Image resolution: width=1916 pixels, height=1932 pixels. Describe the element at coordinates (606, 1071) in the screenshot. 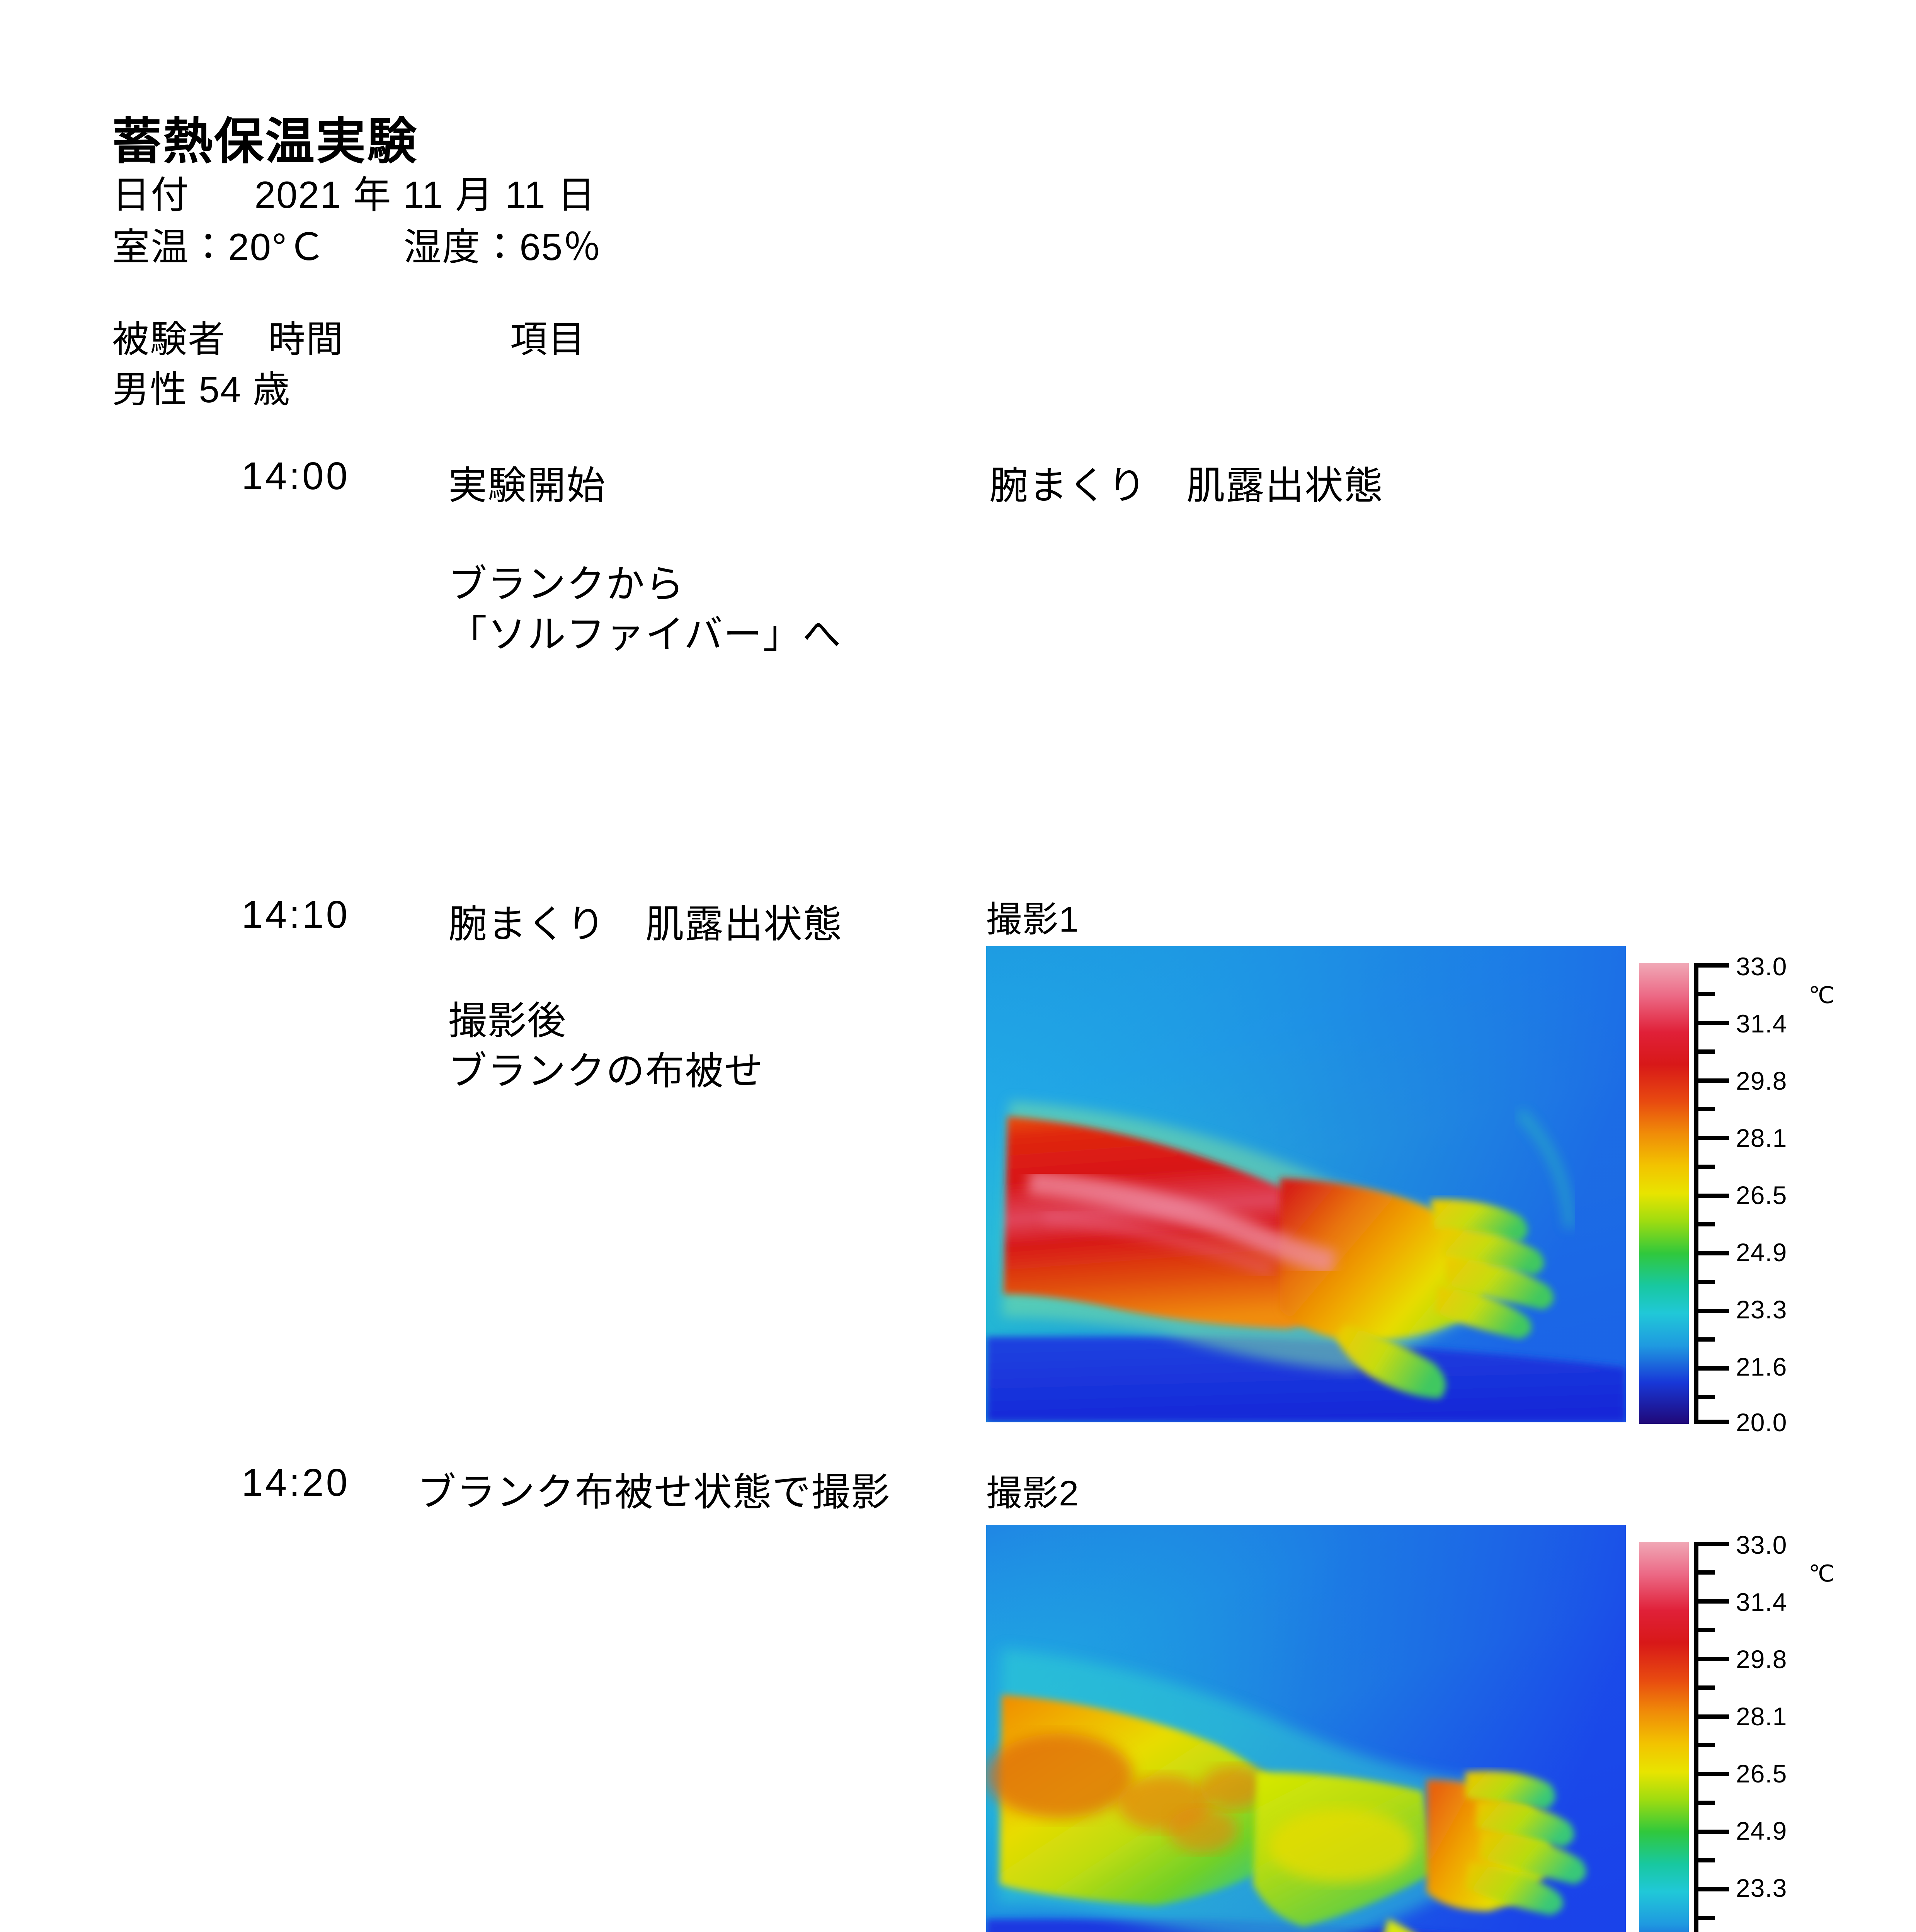

I see `row-note-2-line-2: ブランクの布被せ` at that location.